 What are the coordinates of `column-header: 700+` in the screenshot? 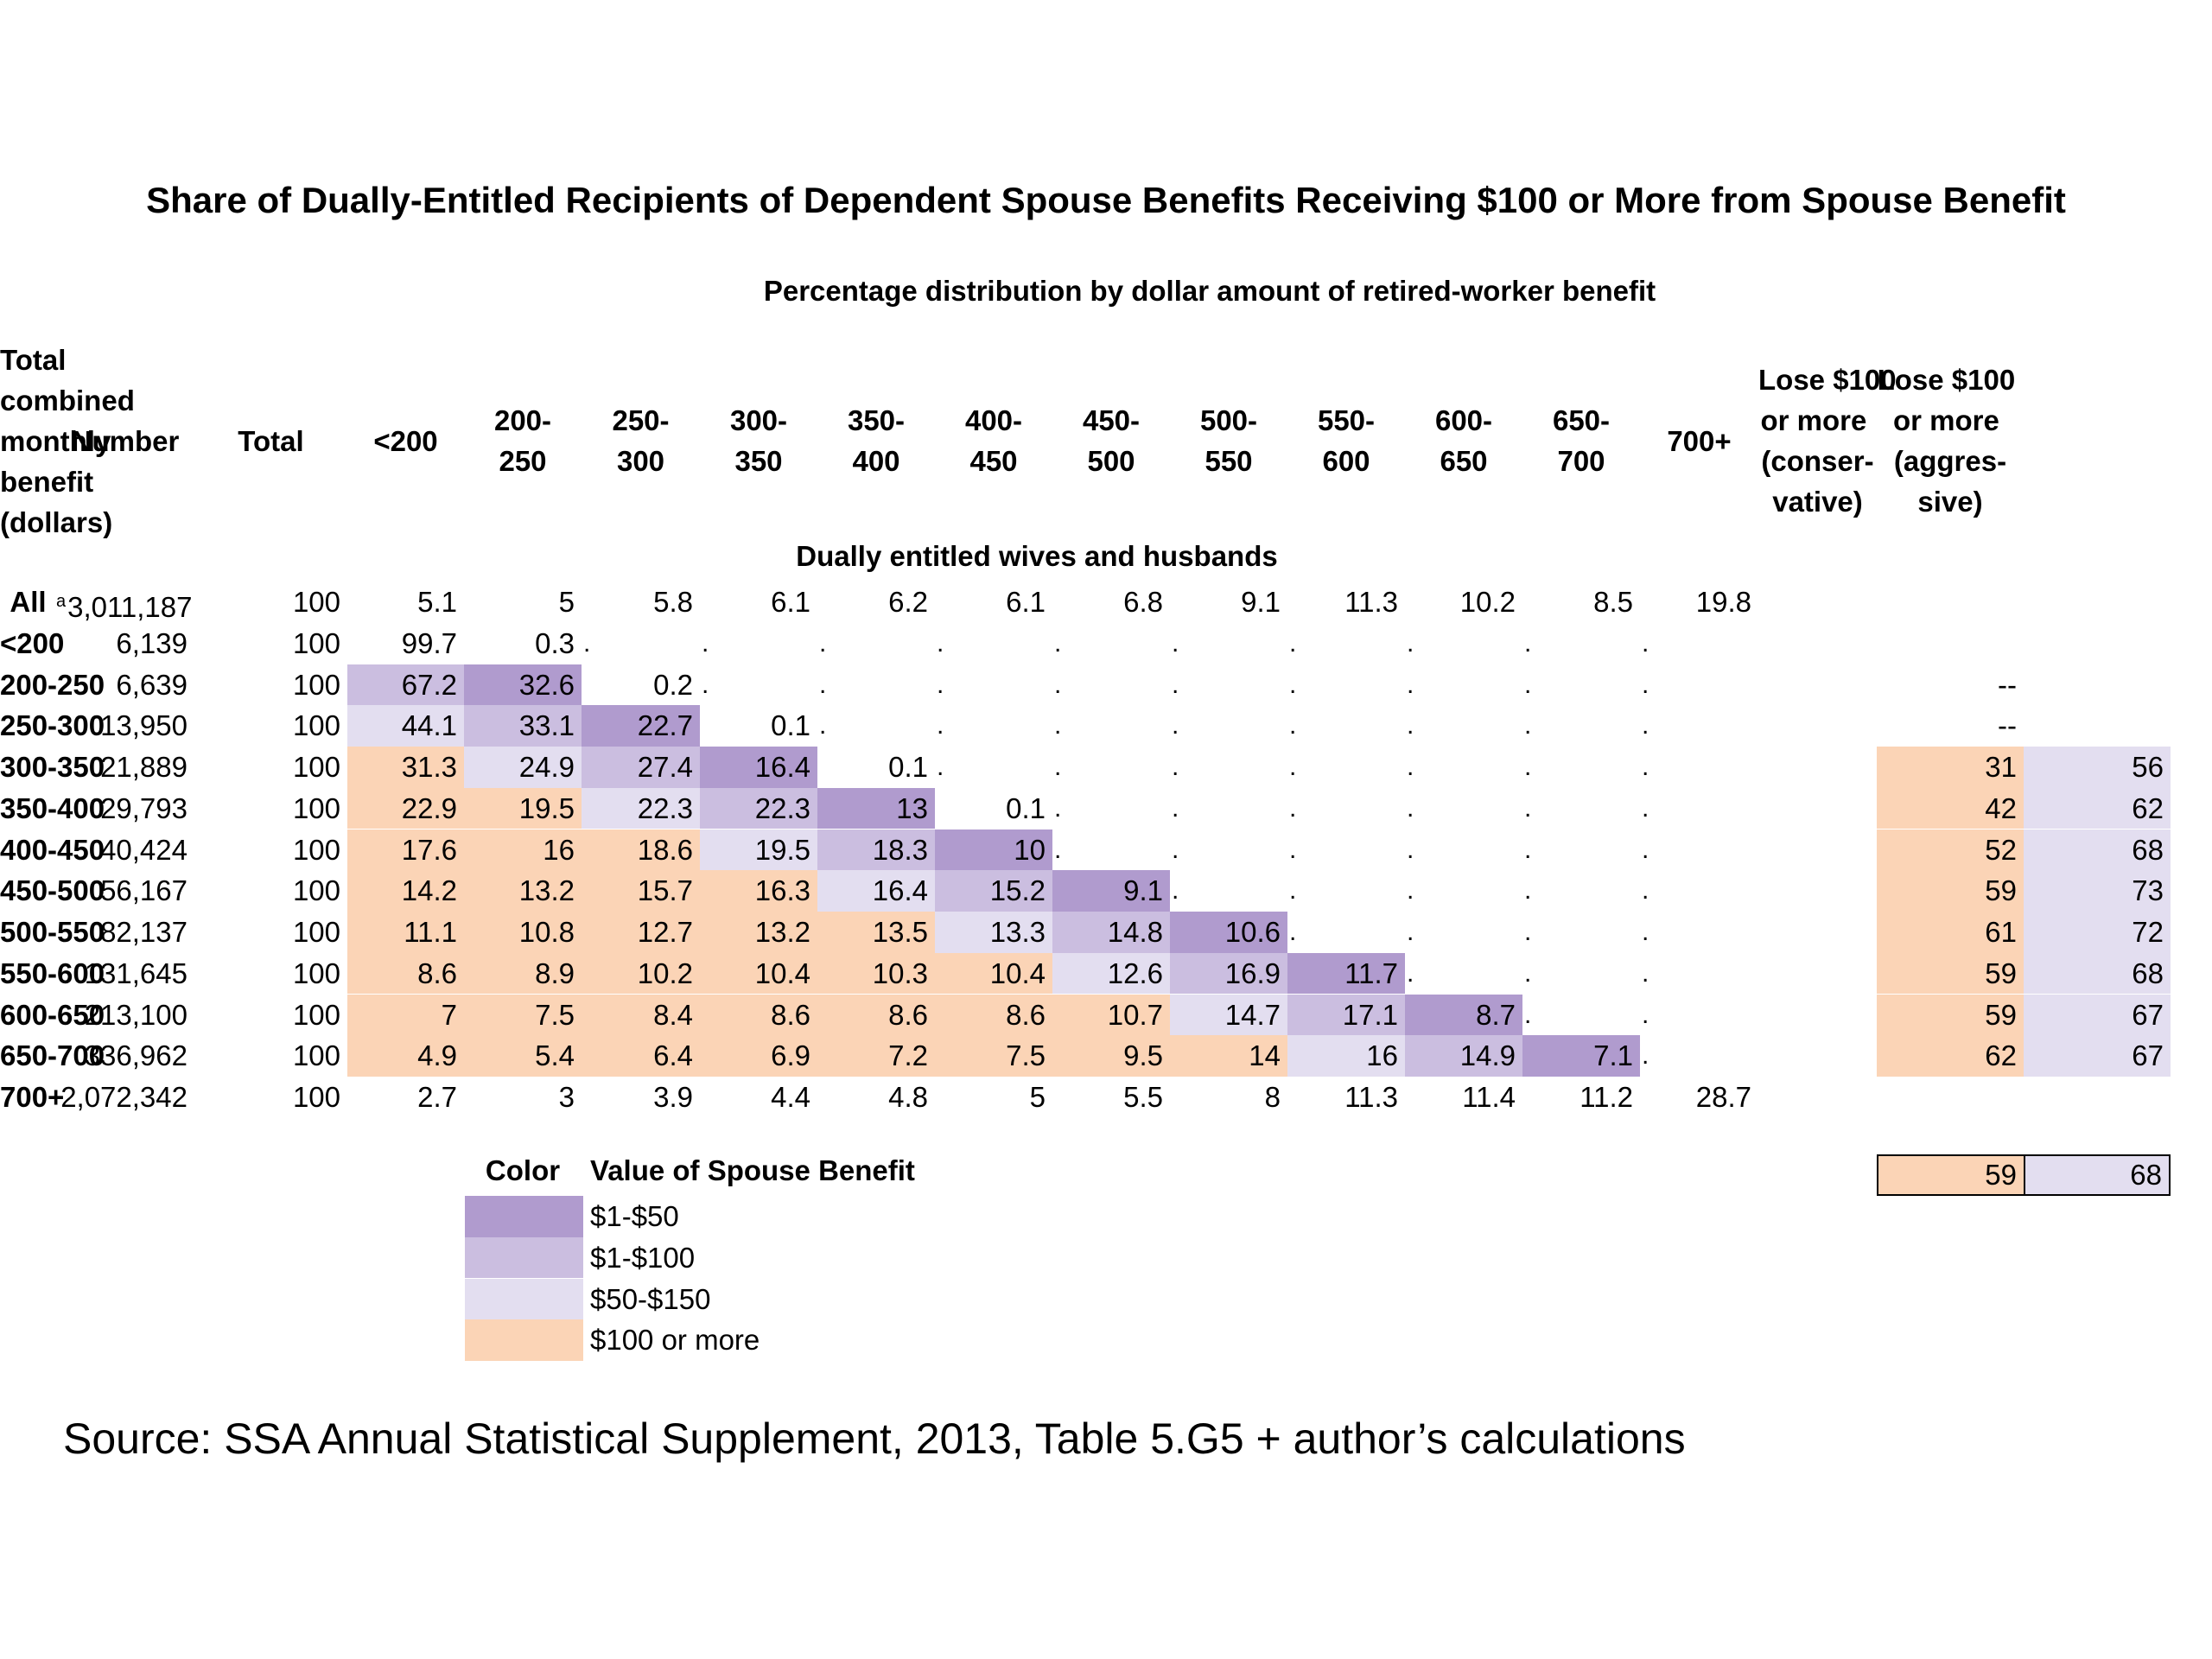 It's located at (1699, 440).